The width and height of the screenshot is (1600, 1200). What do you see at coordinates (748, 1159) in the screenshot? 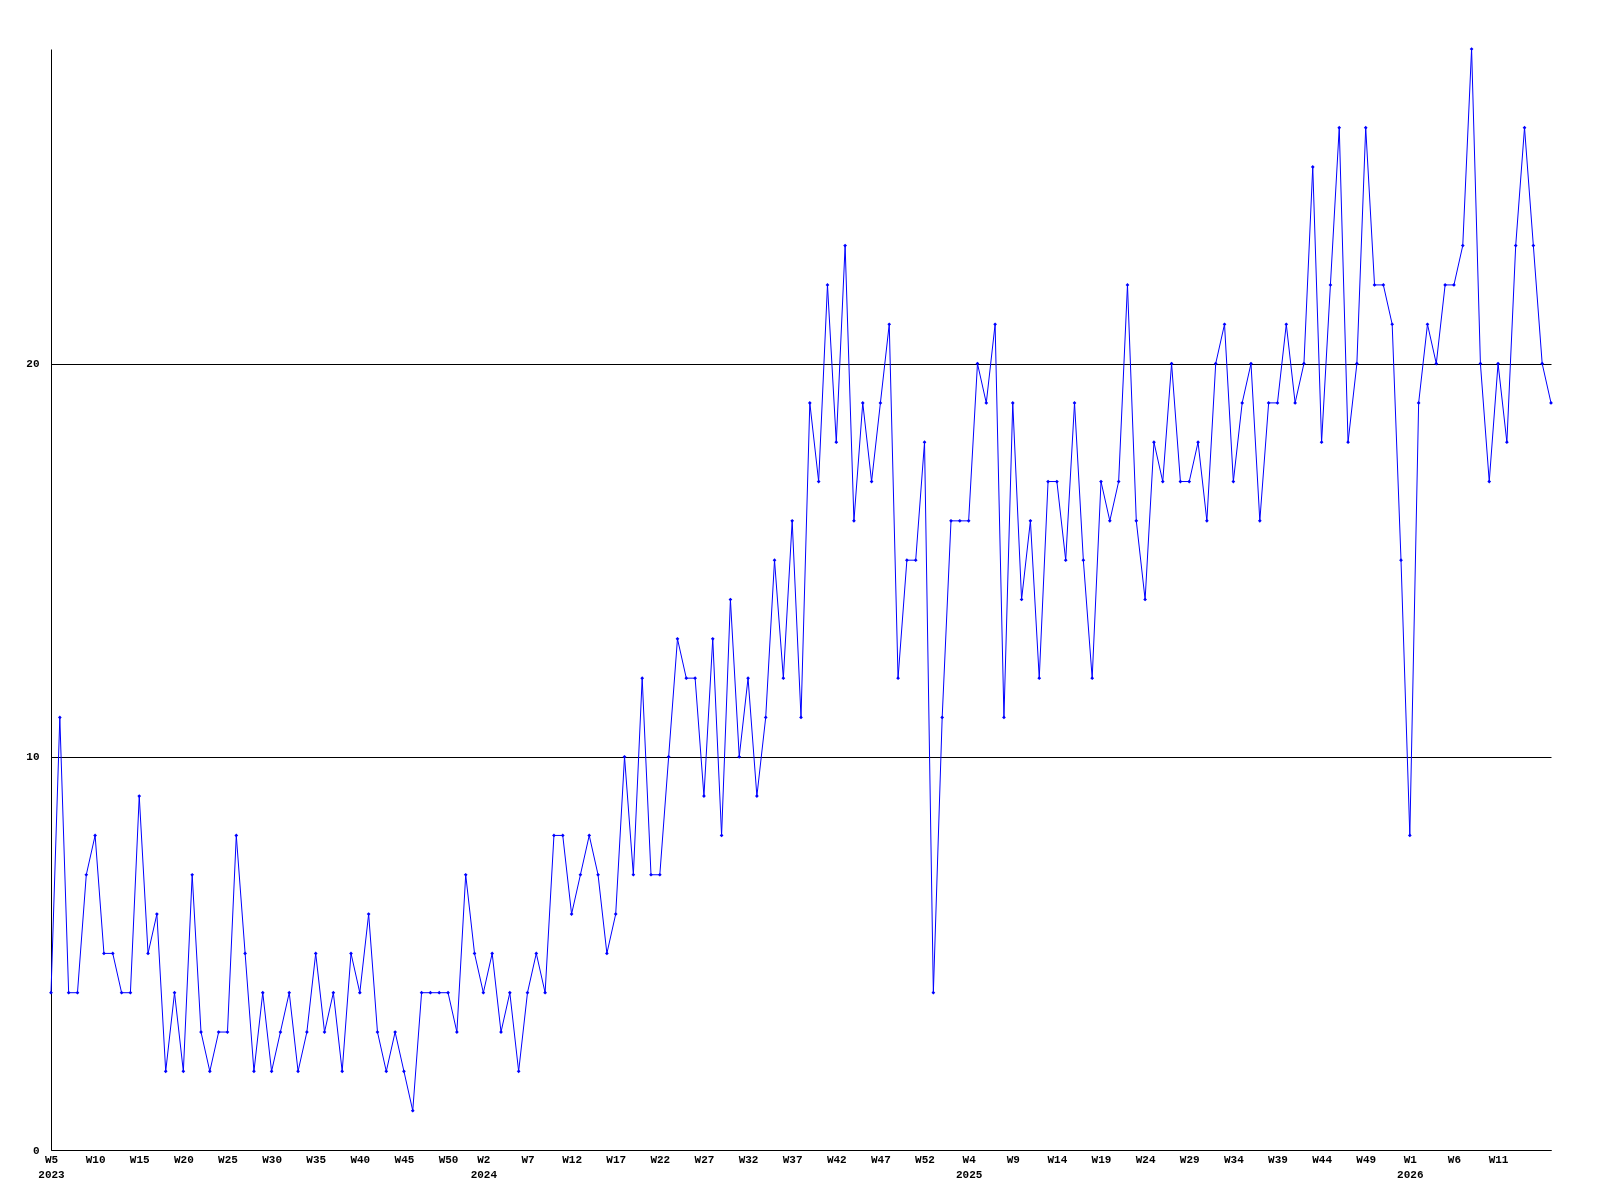
I see `x-tick-label: W32` at bounding box center [748, 1159].